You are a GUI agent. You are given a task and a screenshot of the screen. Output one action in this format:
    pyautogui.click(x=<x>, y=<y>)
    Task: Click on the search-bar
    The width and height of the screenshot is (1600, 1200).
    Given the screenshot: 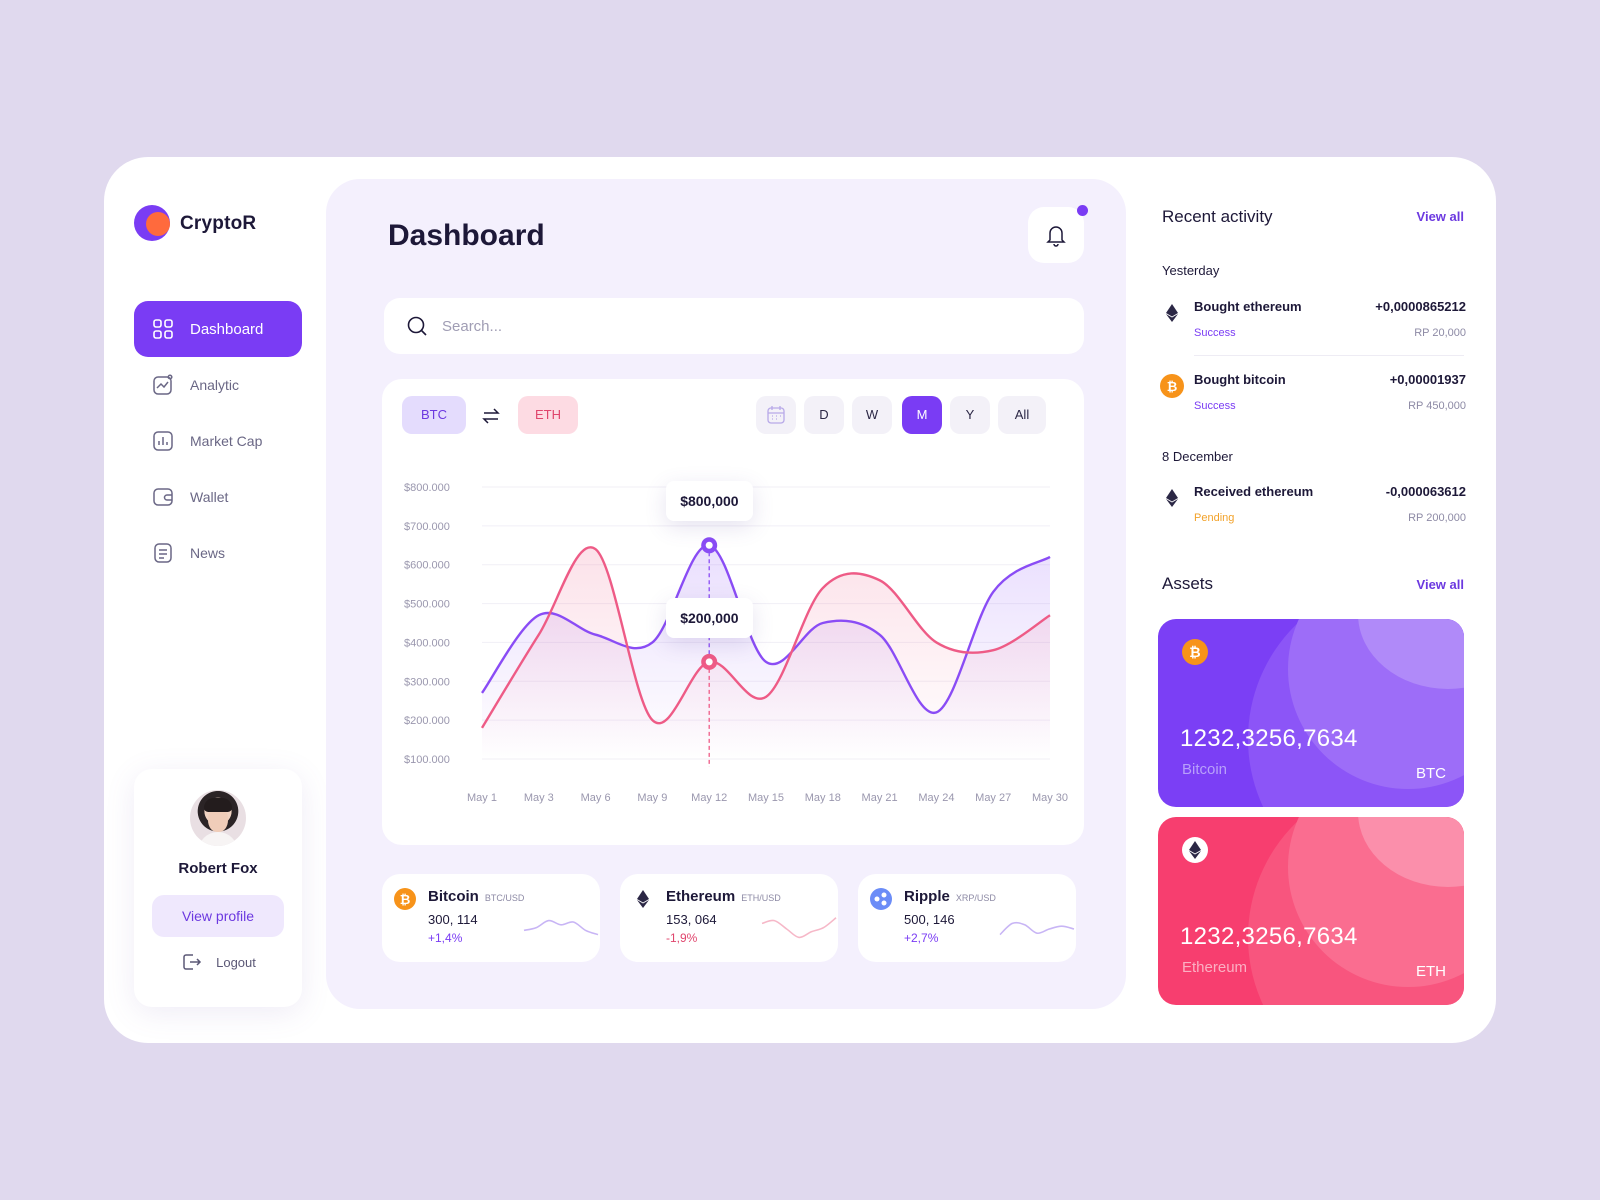 What is the action you would take?
    pyautogui.click(x=734, y=326)
    